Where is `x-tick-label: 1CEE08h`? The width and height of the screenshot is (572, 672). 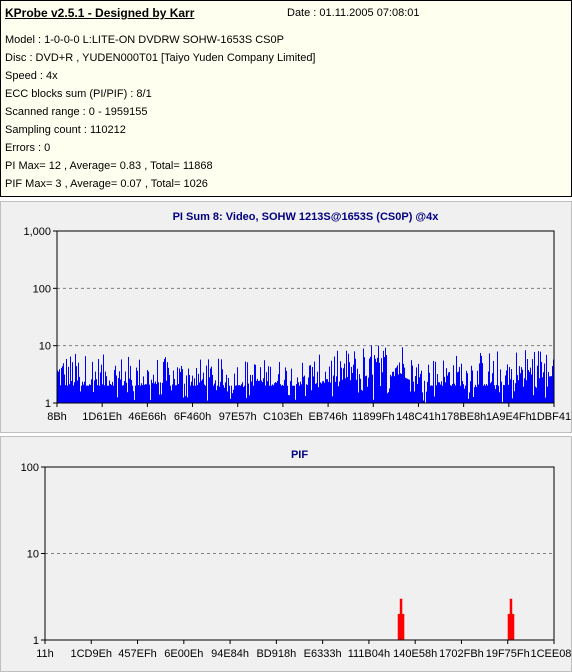 x-tick-label: 1CEE08h is located at coordinates (551, 654).